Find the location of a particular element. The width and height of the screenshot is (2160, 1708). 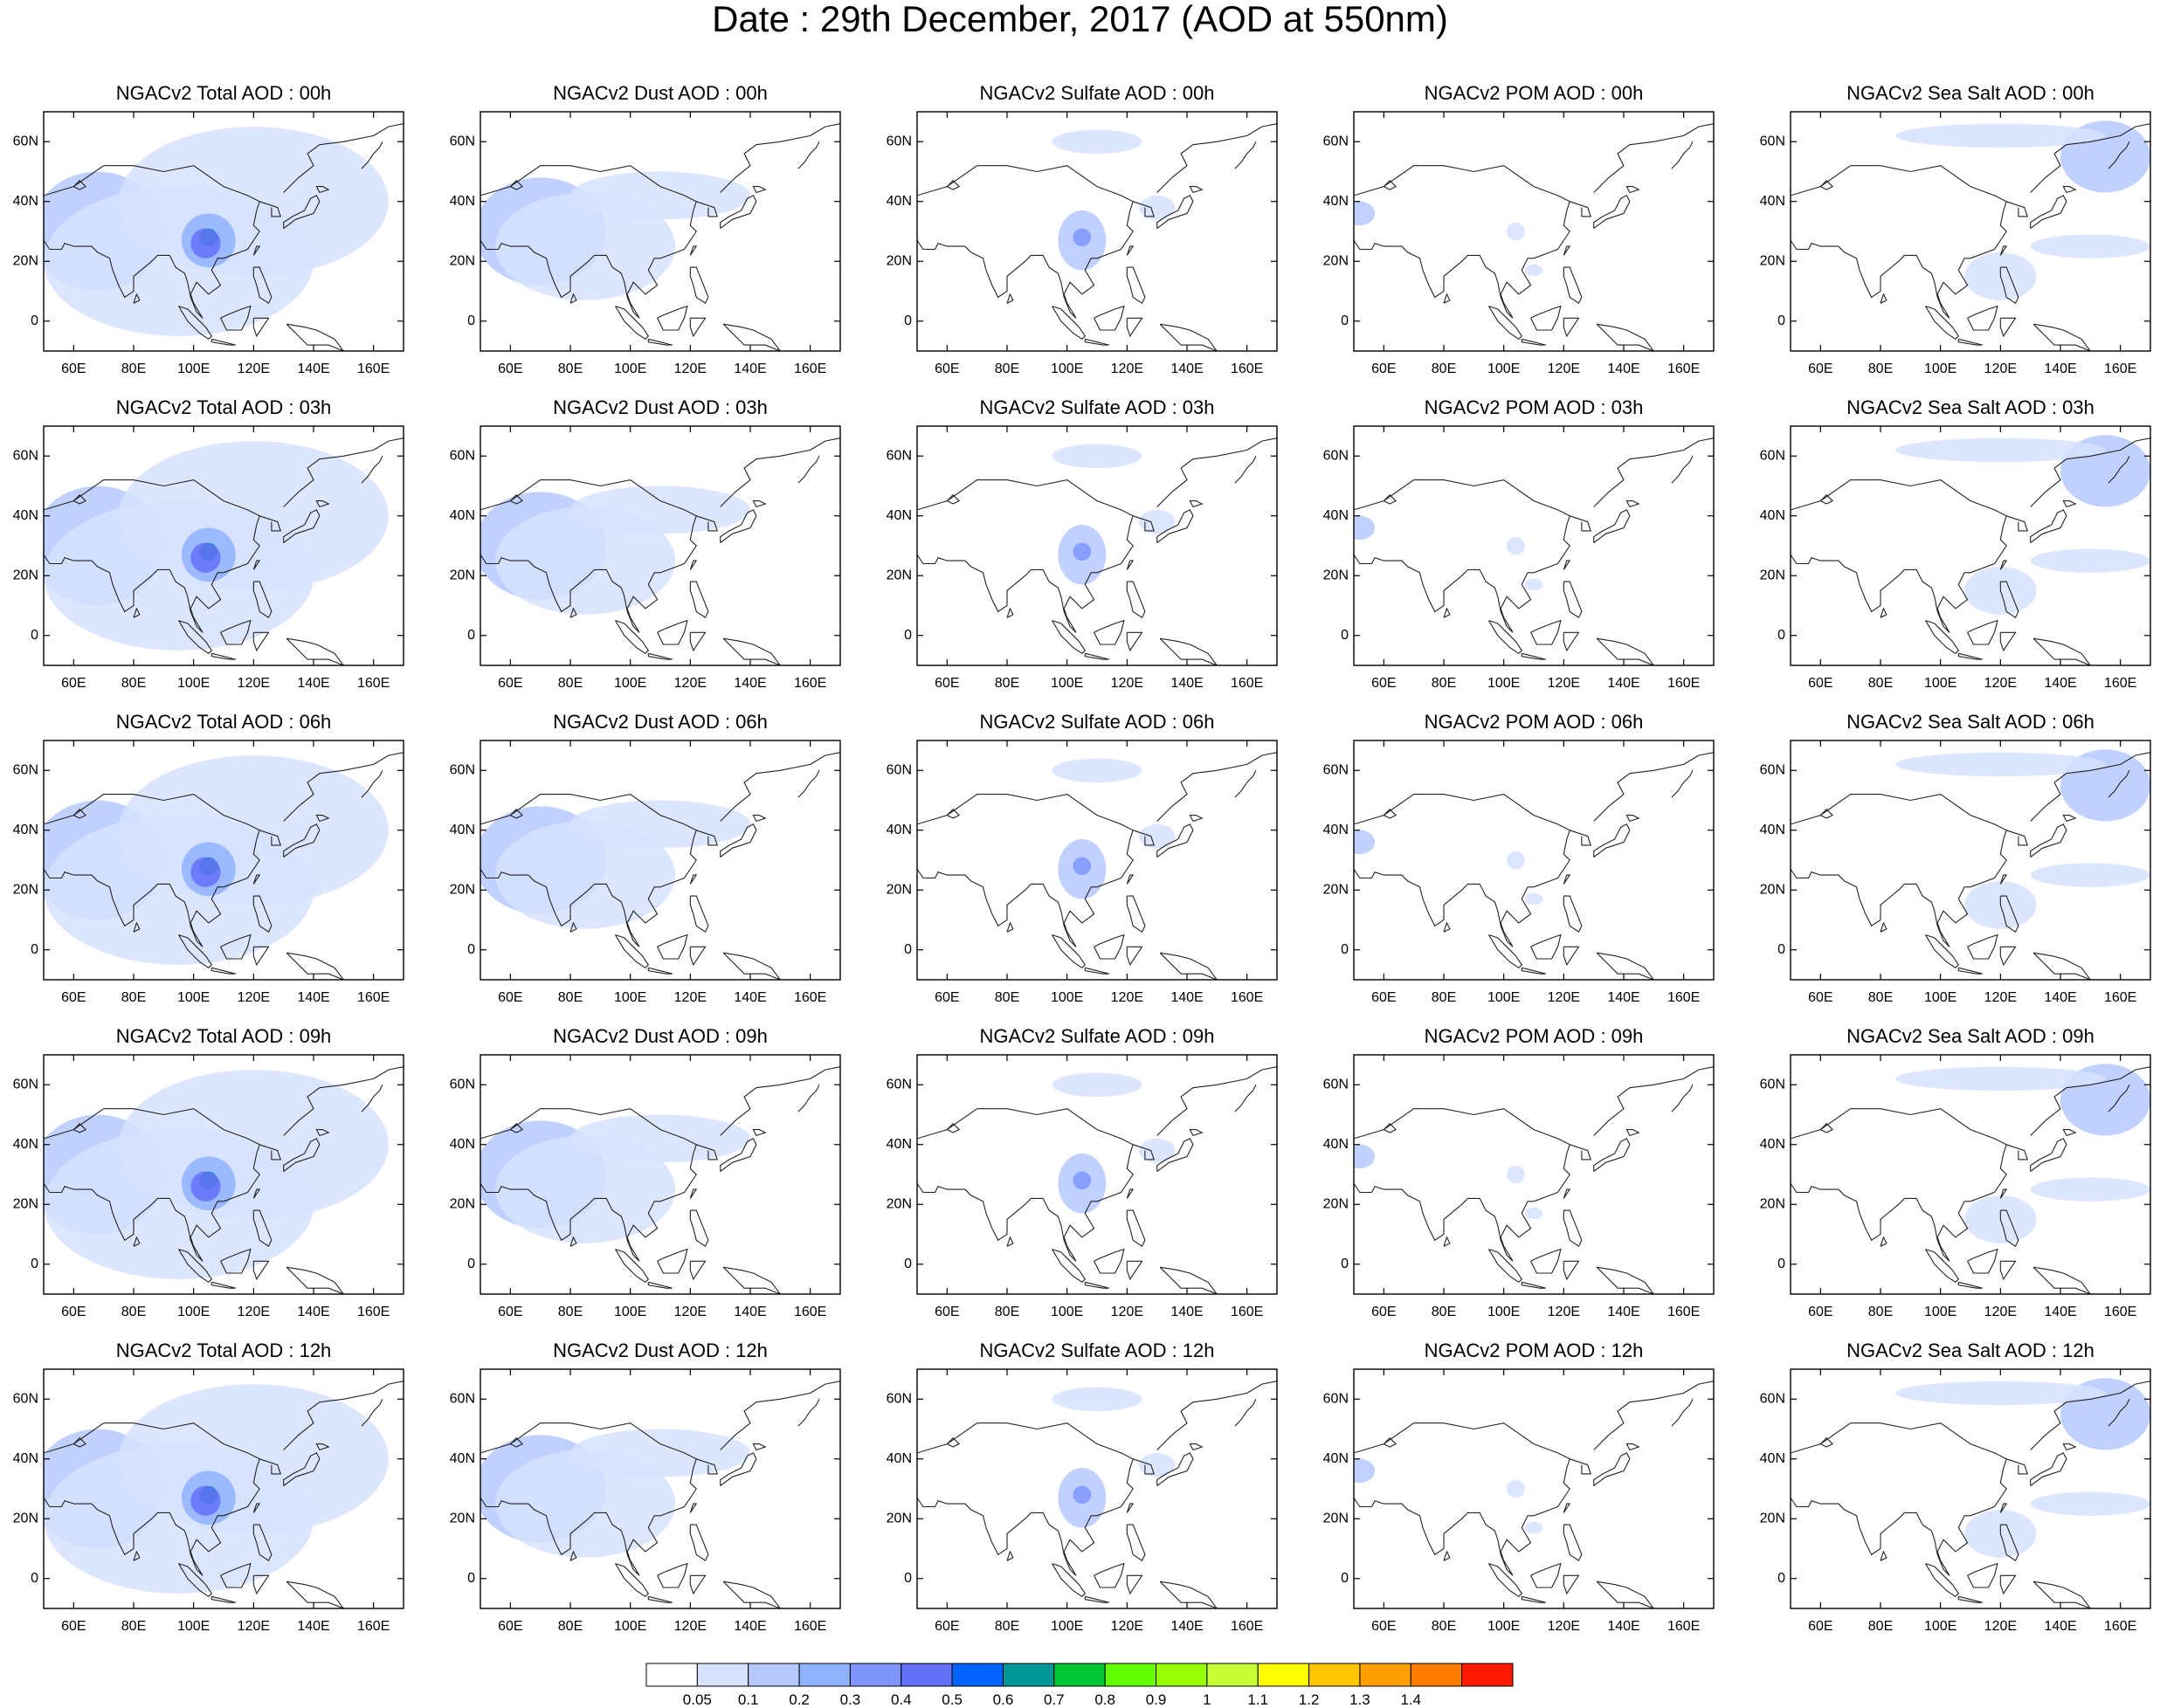

panel-title: NGACv2 Sea Salt AOD : 03h is located at coordinates (1970, 407).